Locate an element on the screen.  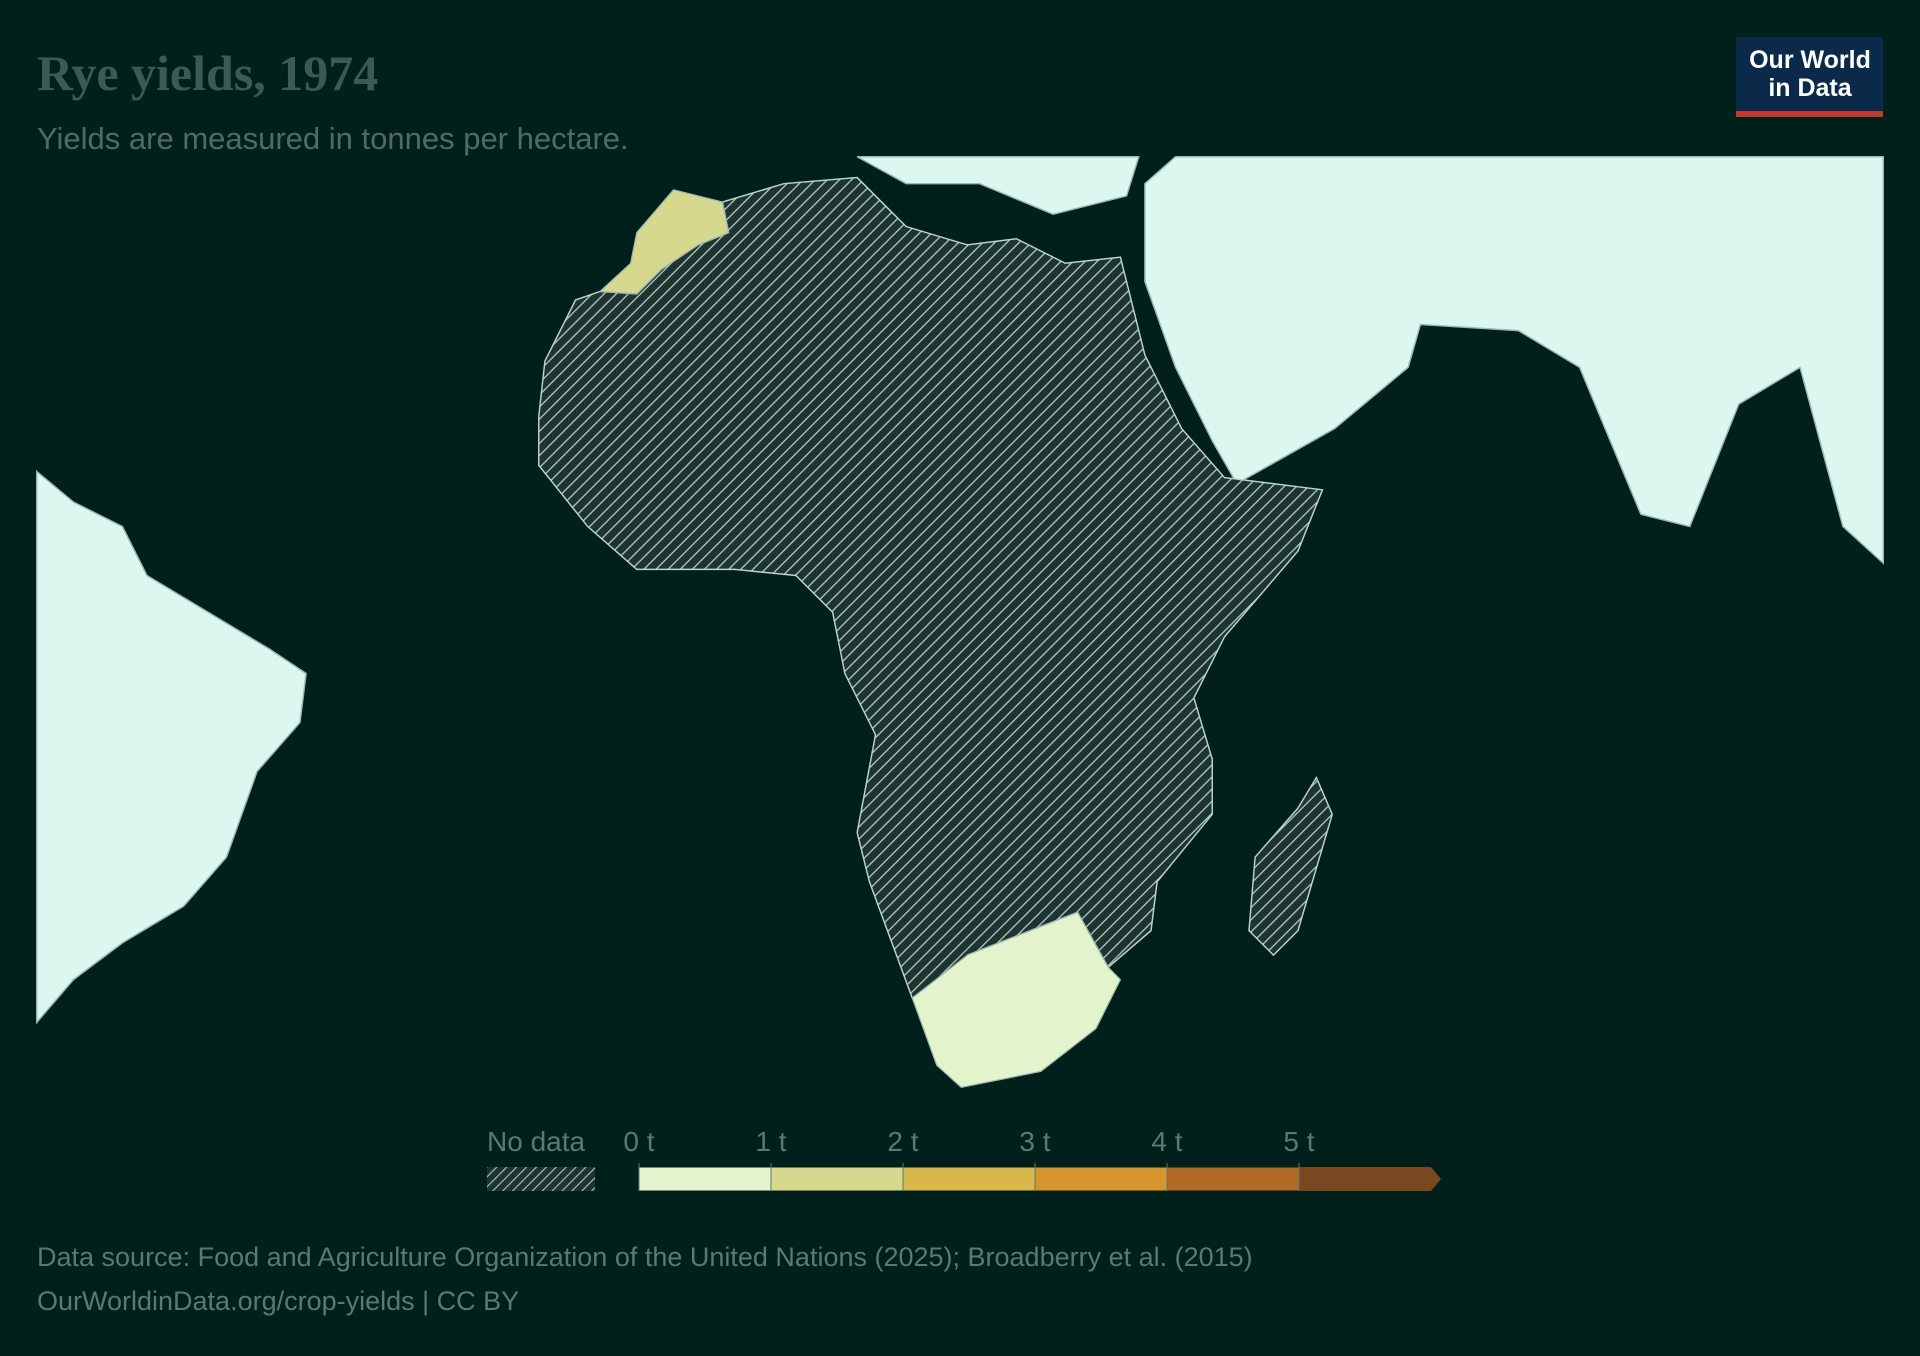
color-scale: 0 t 1 t 2 t 3 t 4 t 5 t is located at coordinates (1032, 1159).